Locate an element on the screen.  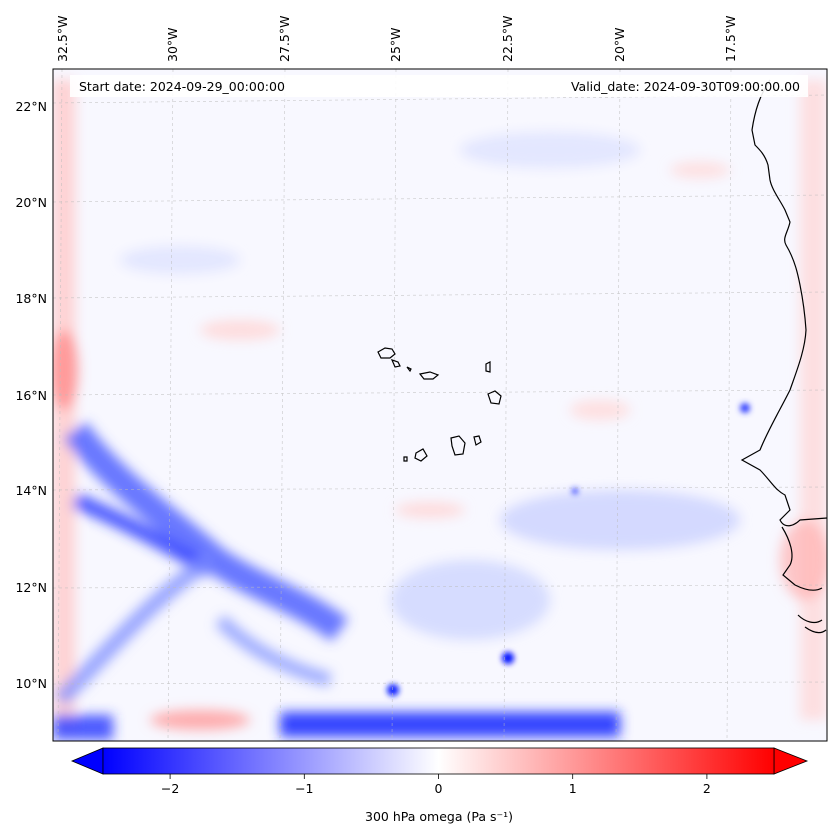
colorbar-tick-label: −1 is located at coordinates (304, 788).